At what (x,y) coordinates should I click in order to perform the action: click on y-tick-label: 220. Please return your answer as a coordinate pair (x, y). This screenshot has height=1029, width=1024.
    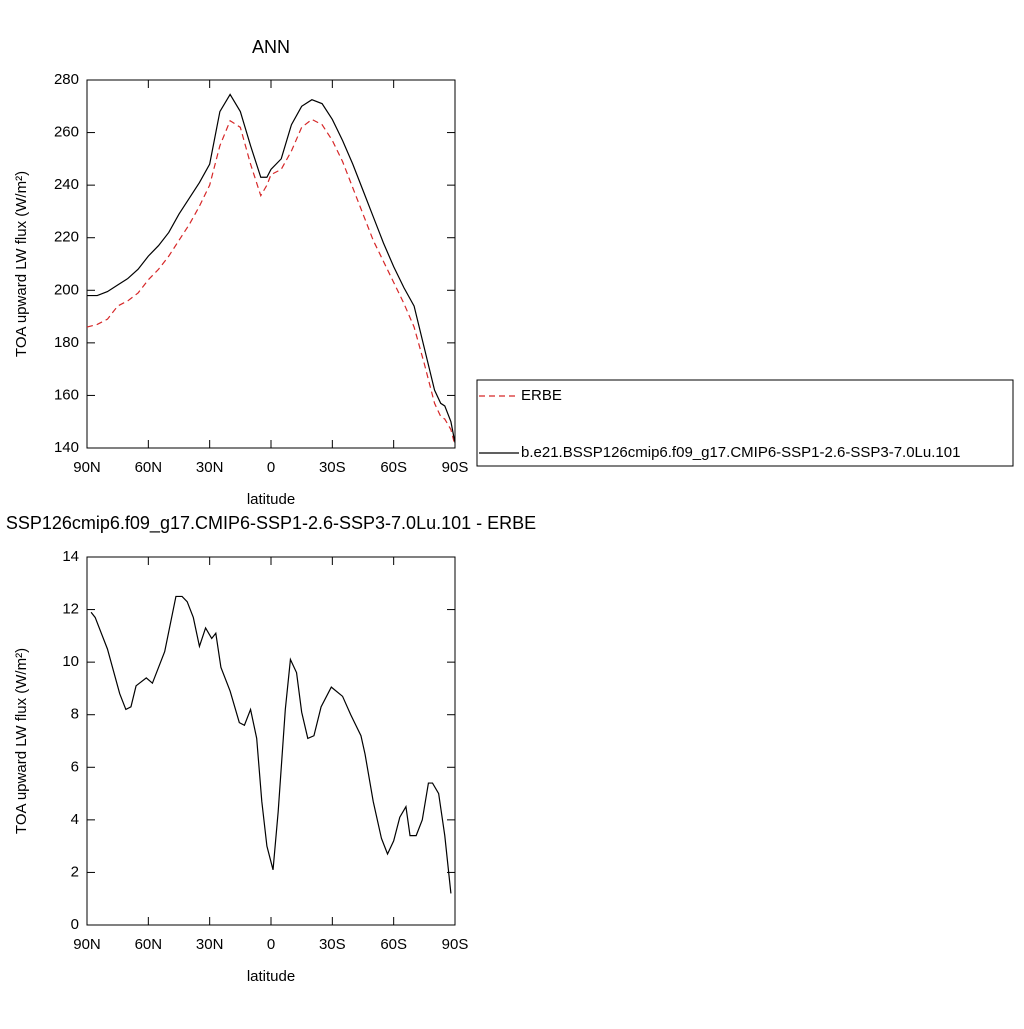
    Looking at the image, I should click on (66, 237).